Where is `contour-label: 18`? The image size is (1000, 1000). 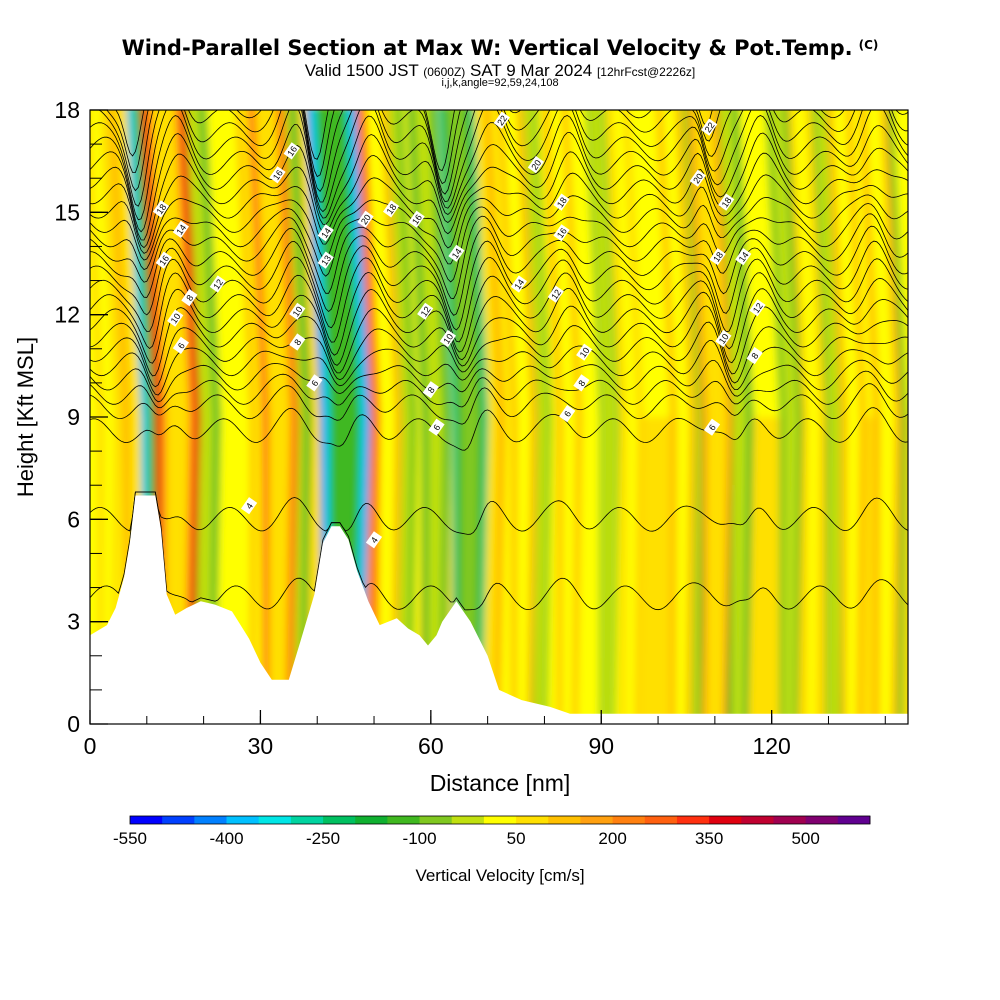 contour-label: 18 is located at coordinates (717, 257).